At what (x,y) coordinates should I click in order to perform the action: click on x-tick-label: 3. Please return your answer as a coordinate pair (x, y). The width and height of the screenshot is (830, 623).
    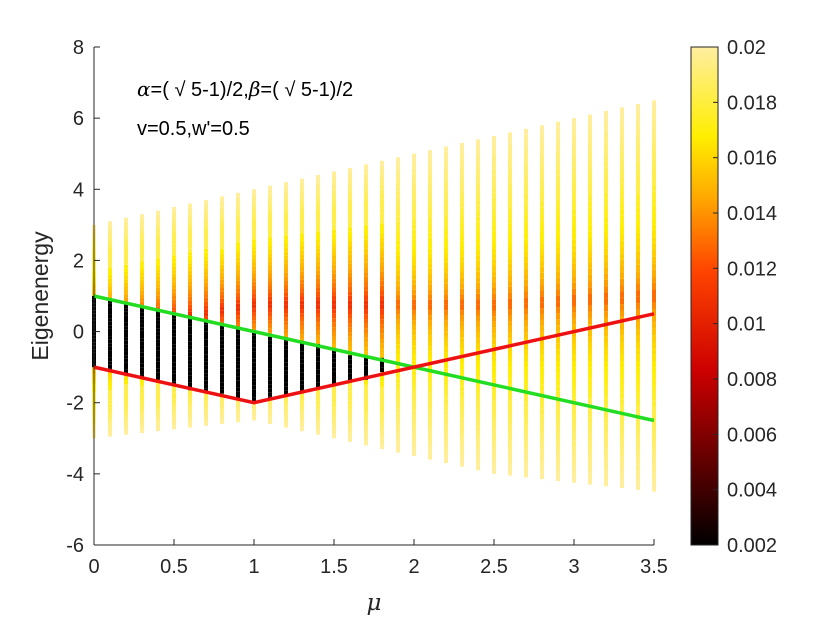
    Looking at the image, I should click on (573, 567).